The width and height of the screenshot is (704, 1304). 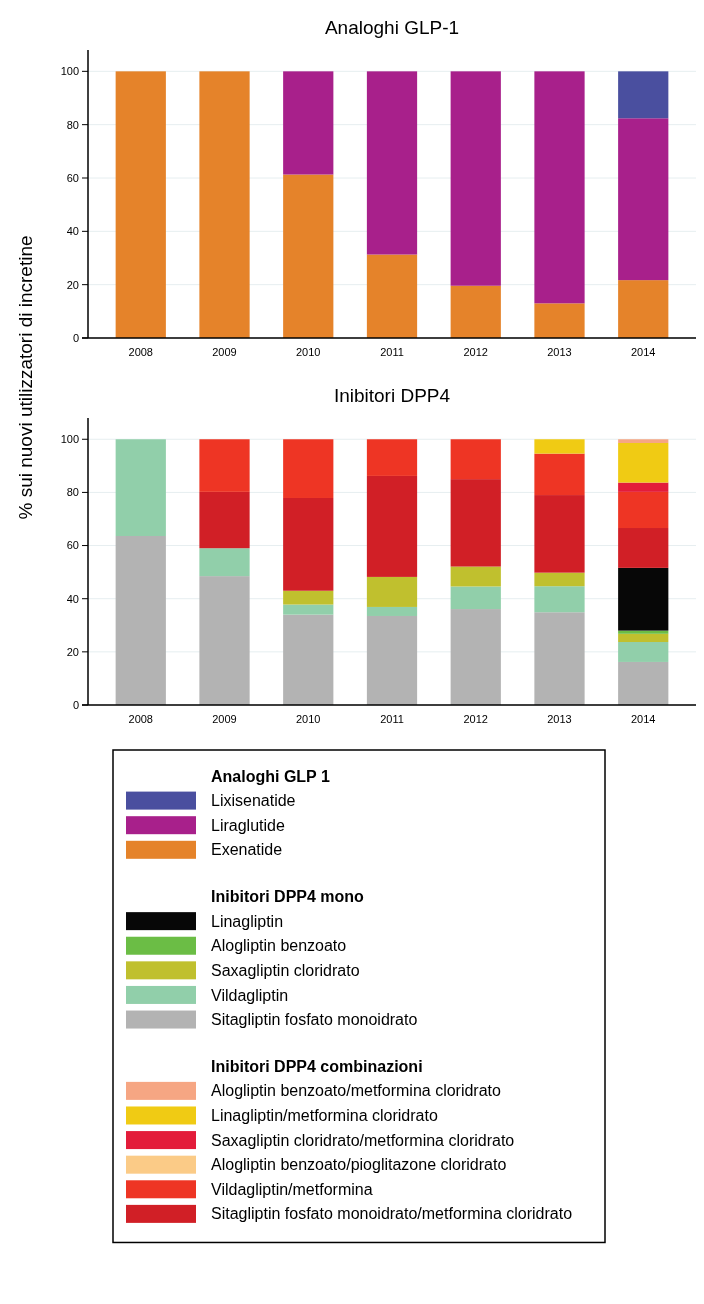 What do you see at coordinates (250, 995) in the screenshot?
I see `legend-label: Vildagliptin` at bounding box center [250, 995].